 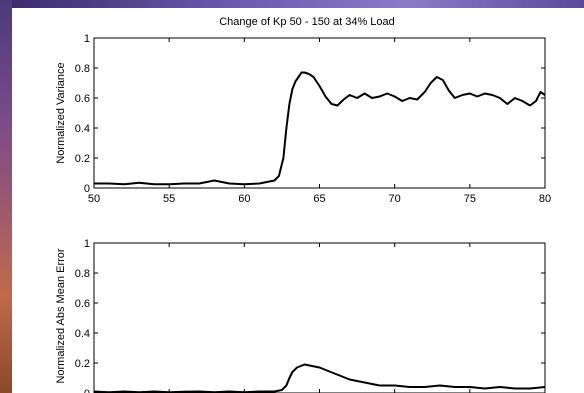 I want to click on x-tick-label: 55, so click(x=169, y=199).